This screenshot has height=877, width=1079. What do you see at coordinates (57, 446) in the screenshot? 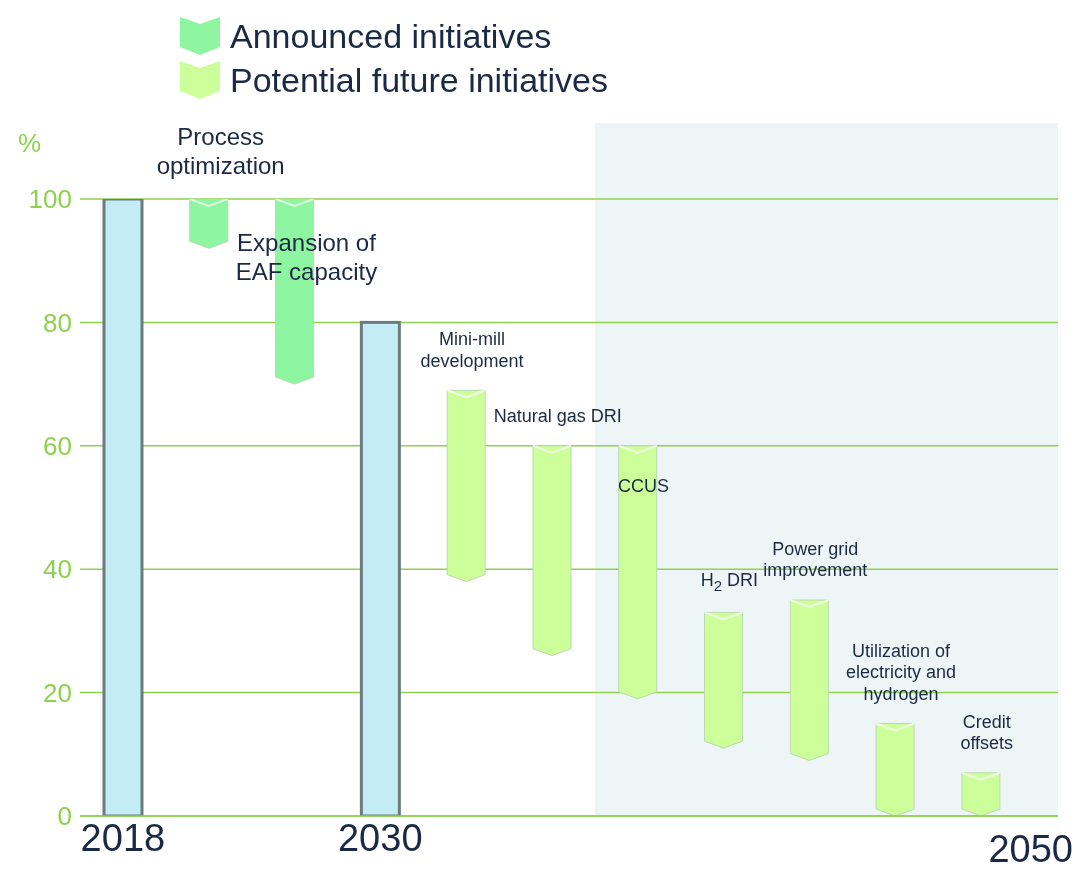
I see `y-tick-label: 60` at bounding box center [57, 446].